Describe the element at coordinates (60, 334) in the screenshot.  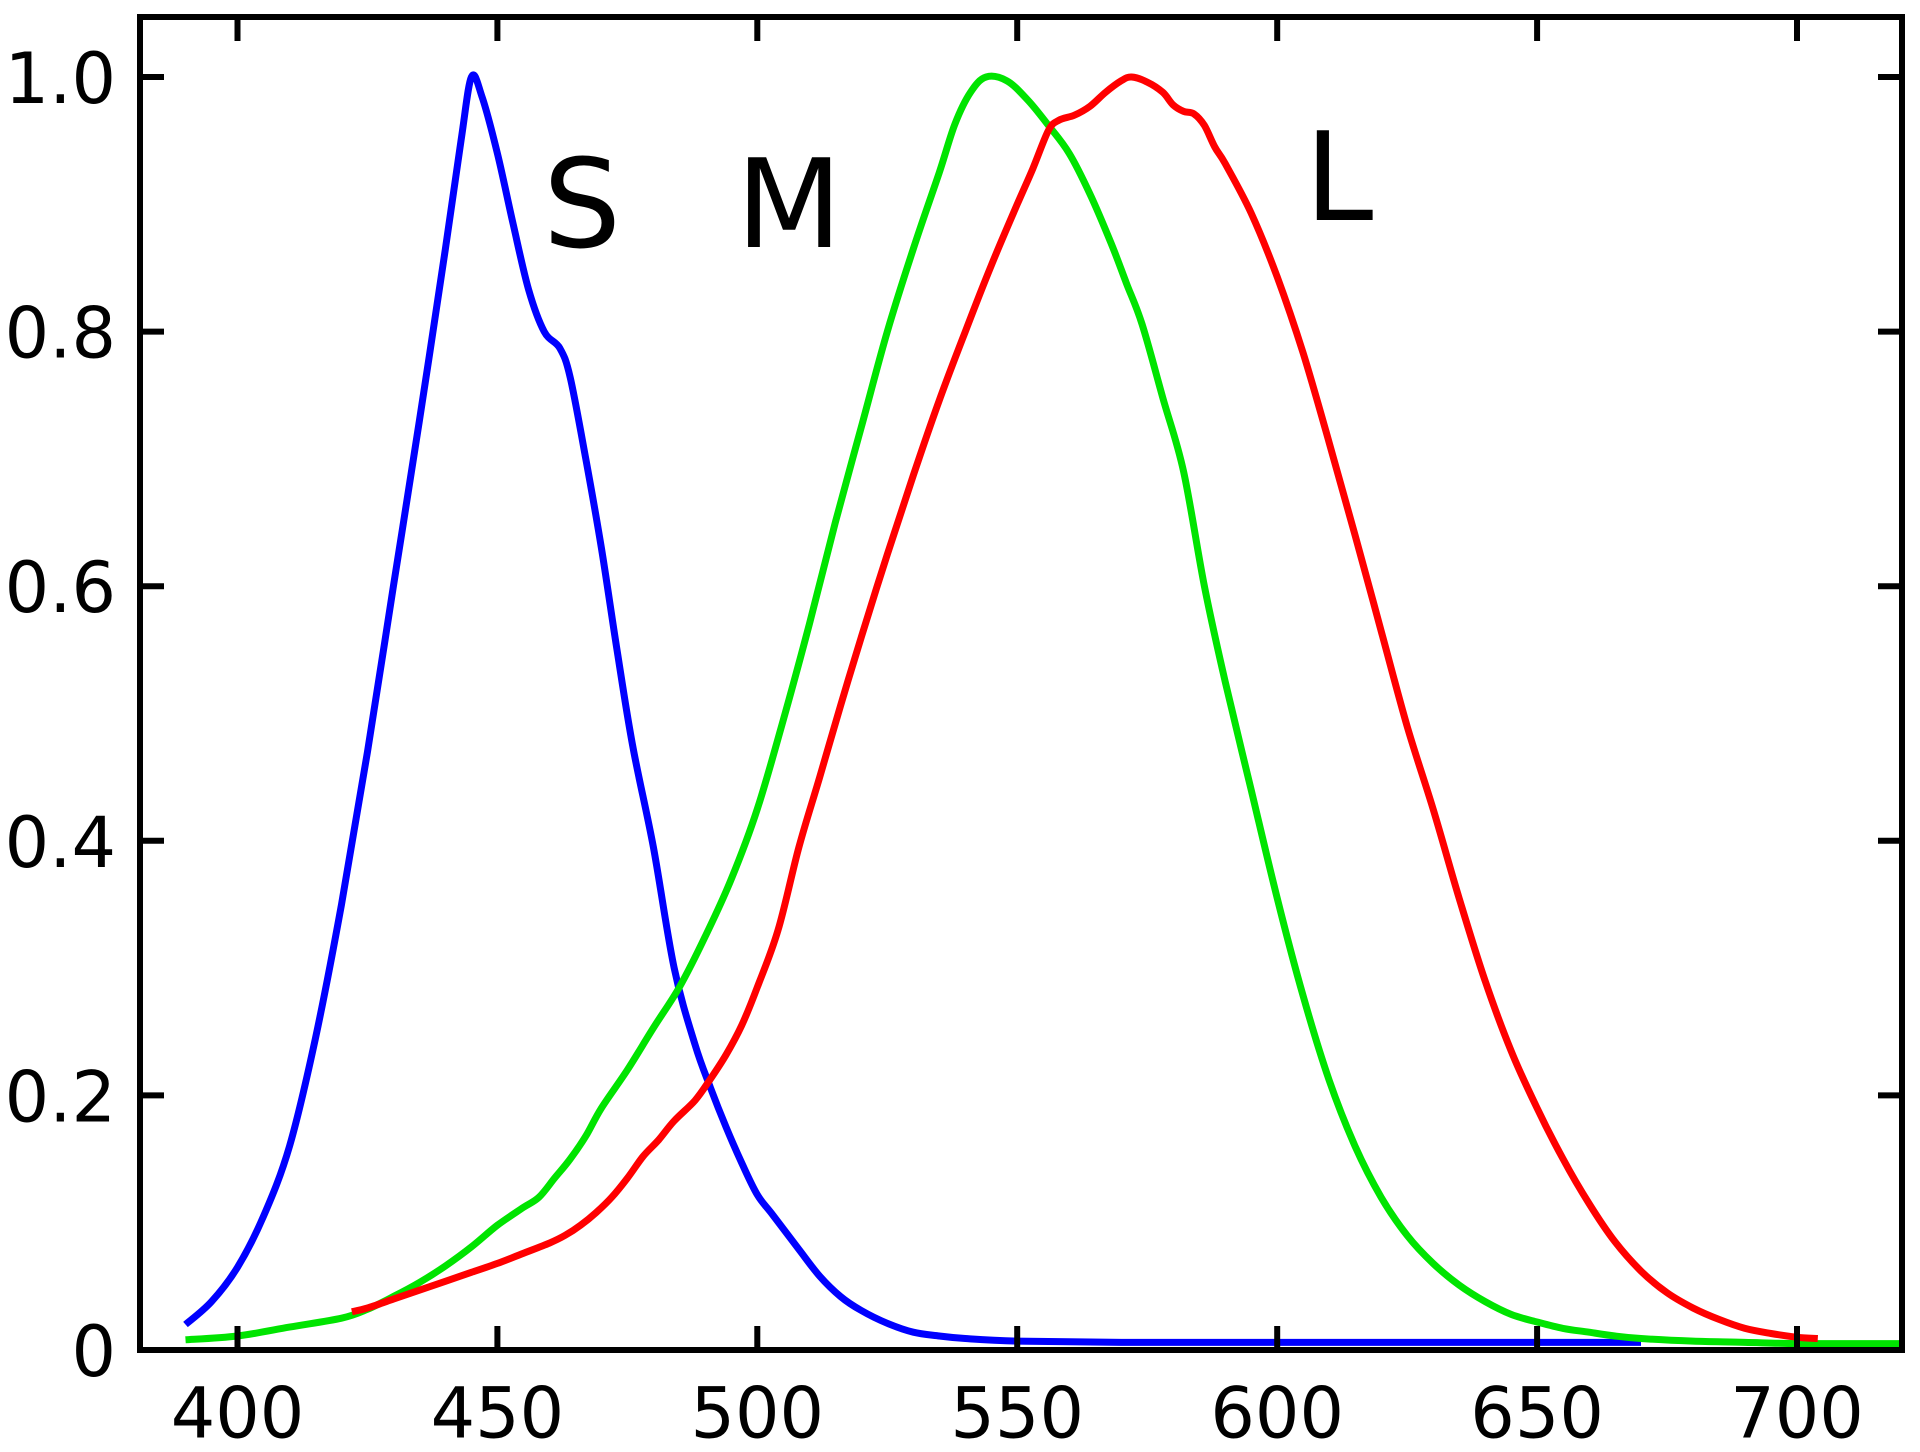
I see `y-tick-label: 0.8` at that location.